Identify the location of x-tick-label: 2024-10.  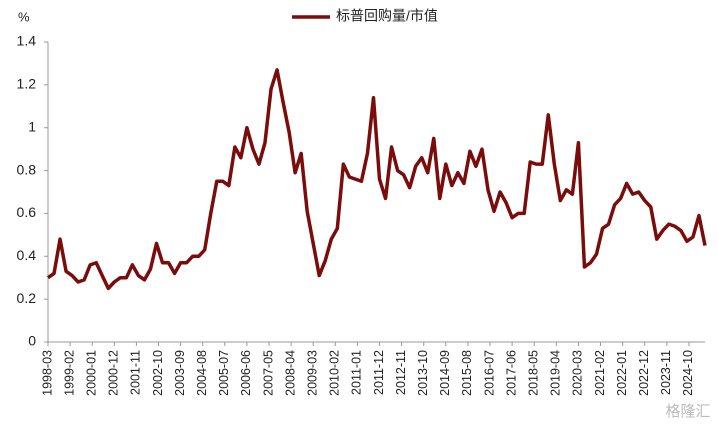
(688, 373).